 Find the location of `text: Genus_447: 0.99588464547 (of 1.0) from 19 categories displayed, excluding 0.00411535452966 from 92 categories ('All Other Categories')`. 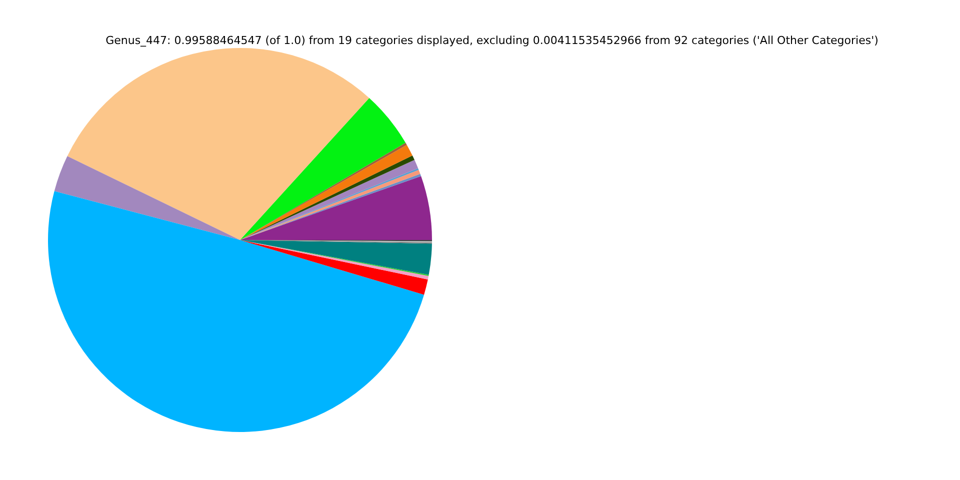

text: Genus_447: 0.99588464547 (of 1.0) from 19 categories displayed, excluding 0.00411535452966 from 92 categories ('All Other Categories') is located at coordinates (492, 40).